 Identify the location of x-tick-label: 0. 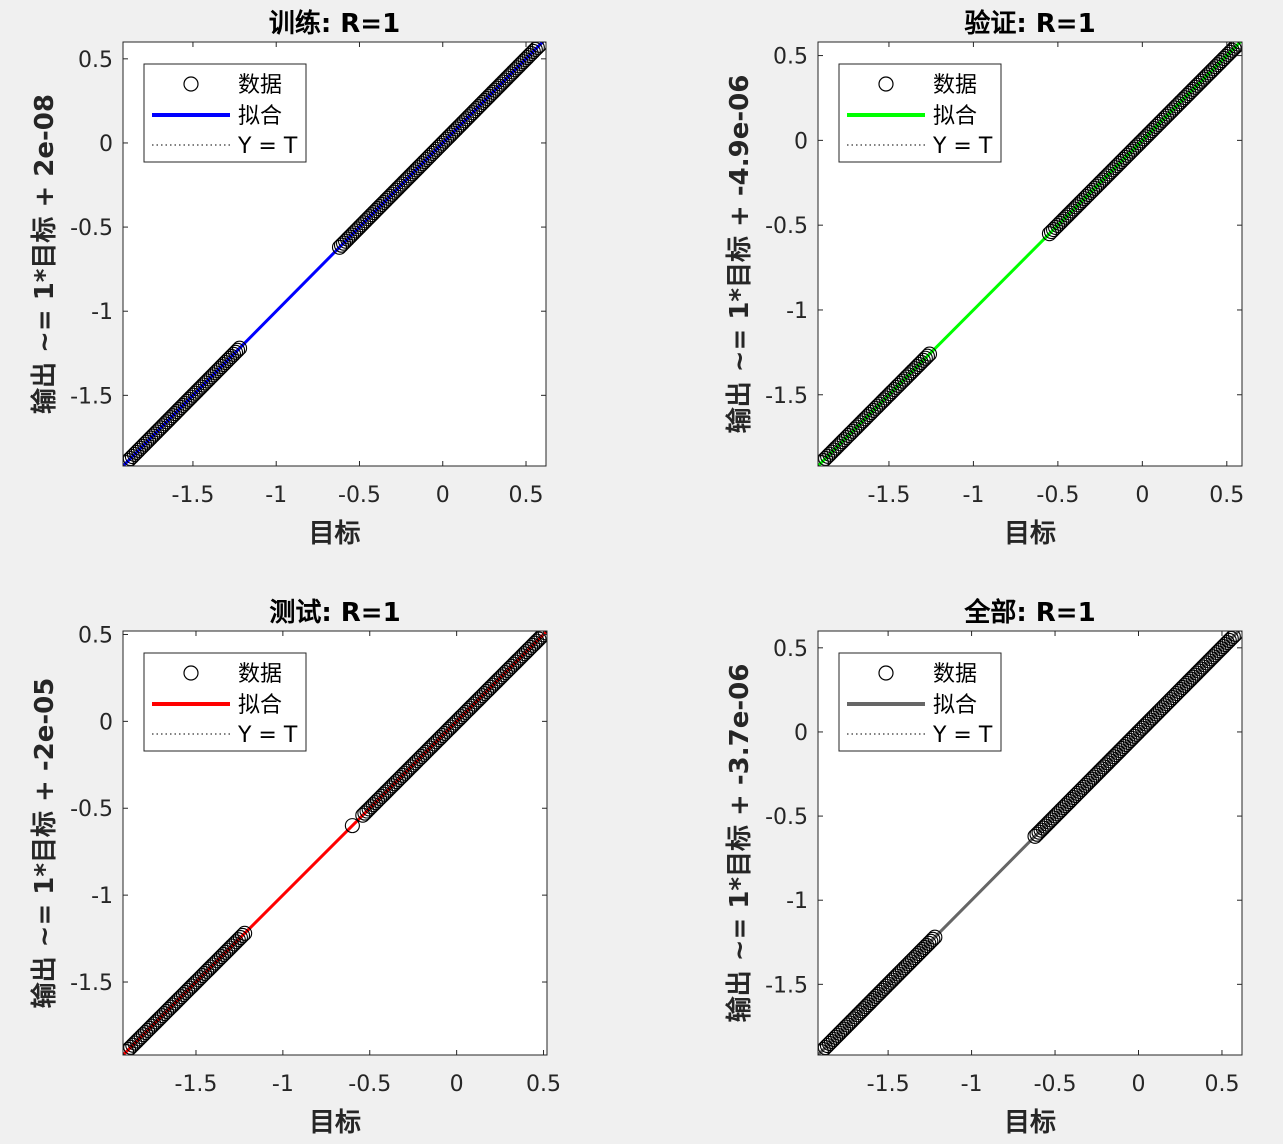
(457, 1084).